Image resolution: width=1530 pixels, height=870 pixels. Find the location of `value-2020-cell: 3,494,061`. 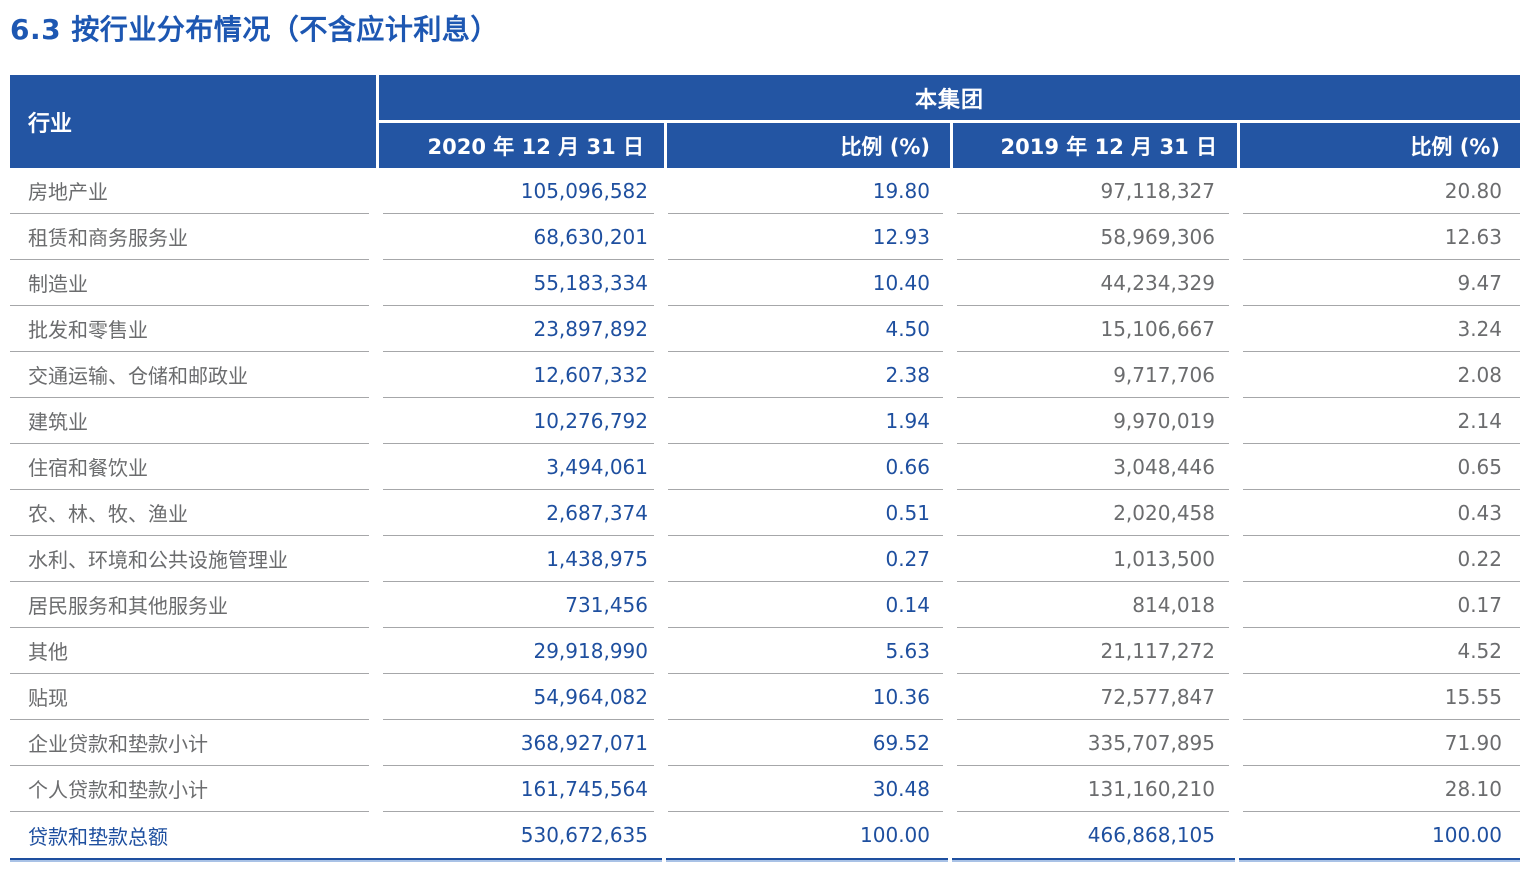

value-2020-cell: 3,494,061 is located at coordinates (518, 467).